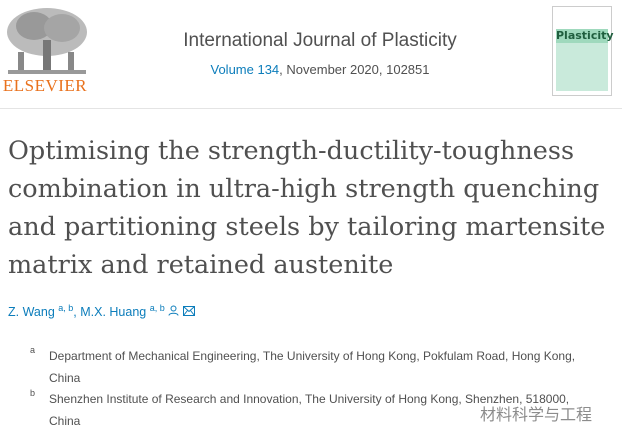  I want to click on author-link: Z. Wang, so click(31, 312).